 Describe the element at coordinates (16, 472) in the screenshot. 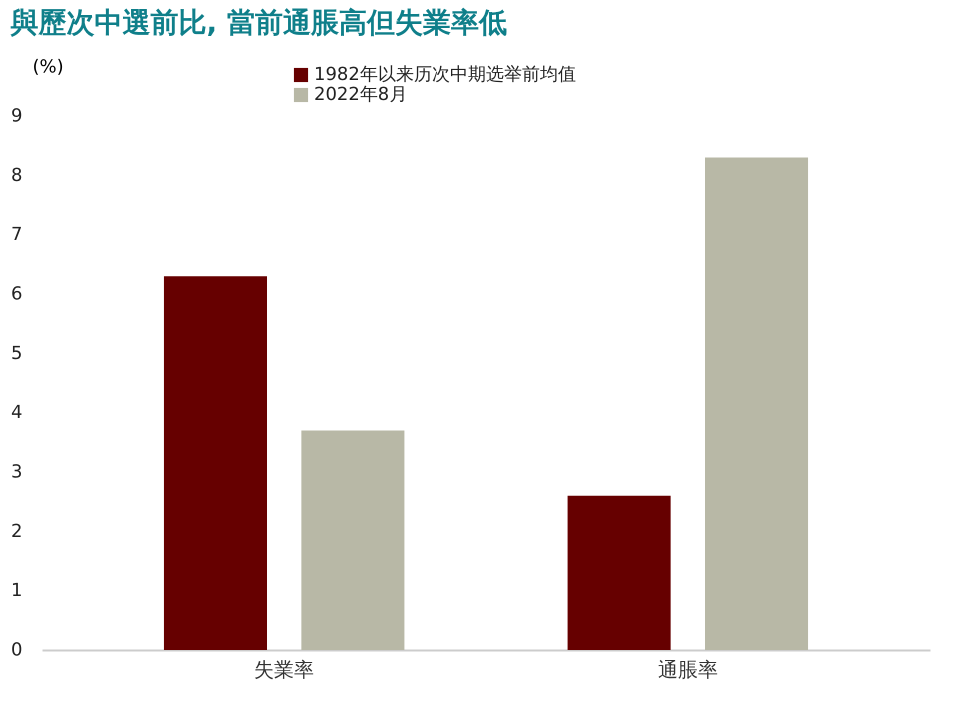

I see `y-tick-label: 3` at that location.